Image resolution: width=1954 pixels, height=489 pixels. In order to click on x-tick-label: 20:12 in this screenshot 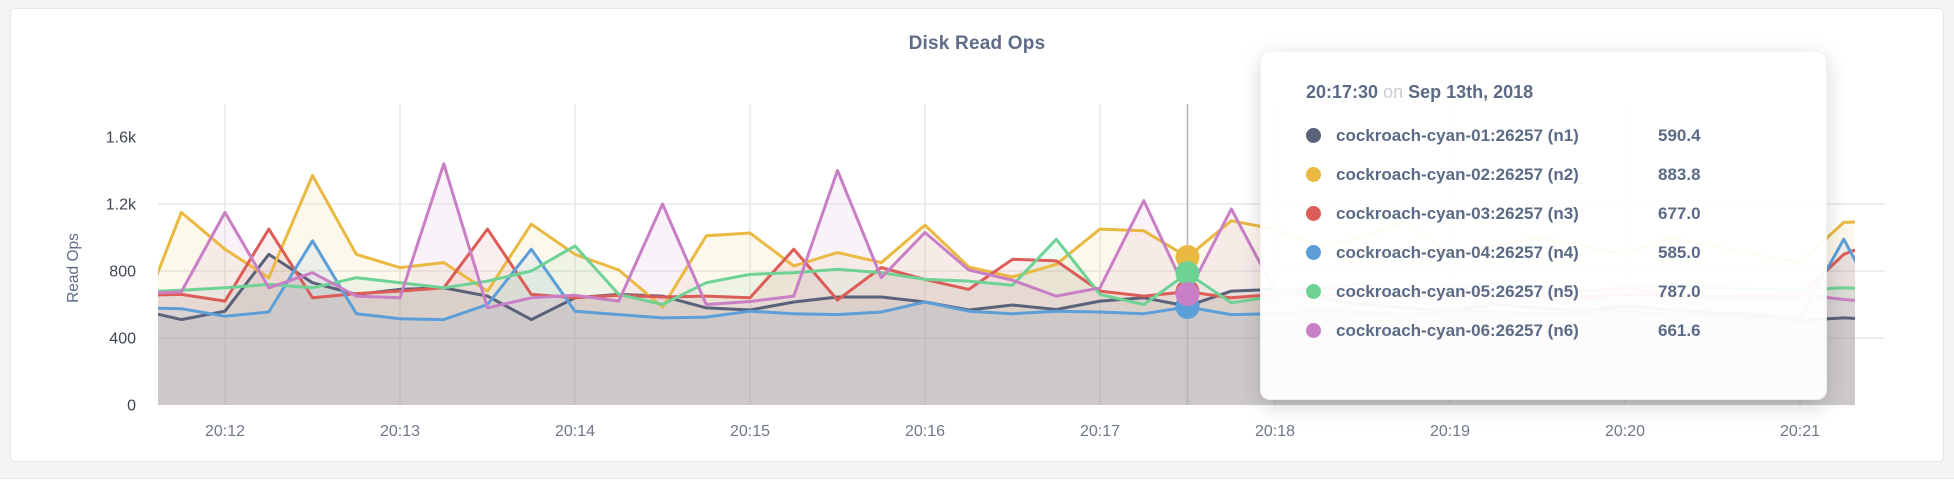, I will do `click(225, 431)`.